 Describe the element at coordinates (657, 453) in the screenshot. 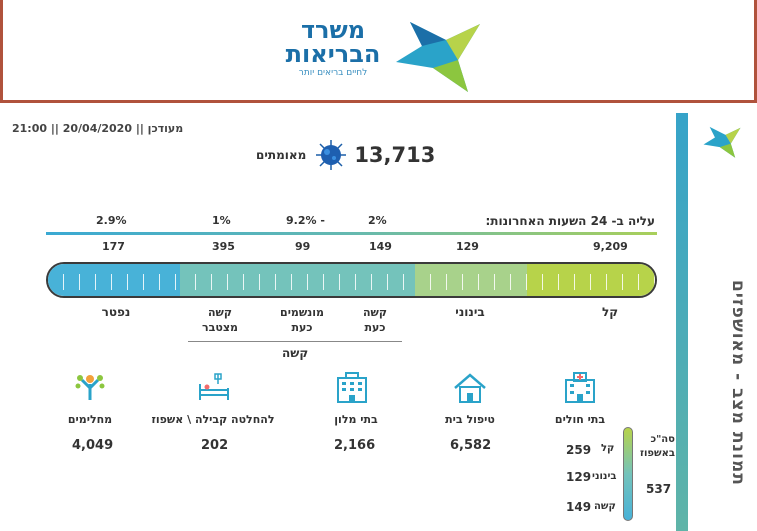

I see `total-label-l2: באשפוז` at that location.